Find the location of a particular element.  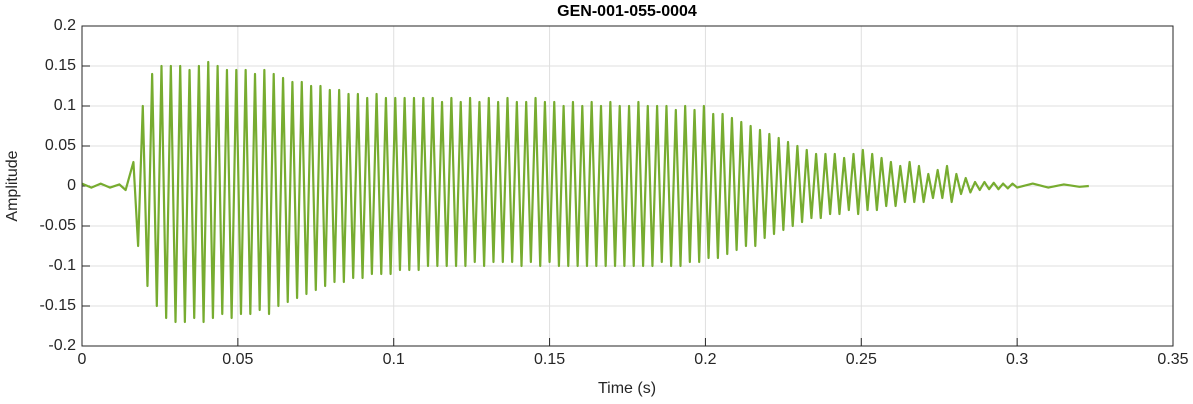

y-tick-label: -0.05 is located at coordinates (58, 225).